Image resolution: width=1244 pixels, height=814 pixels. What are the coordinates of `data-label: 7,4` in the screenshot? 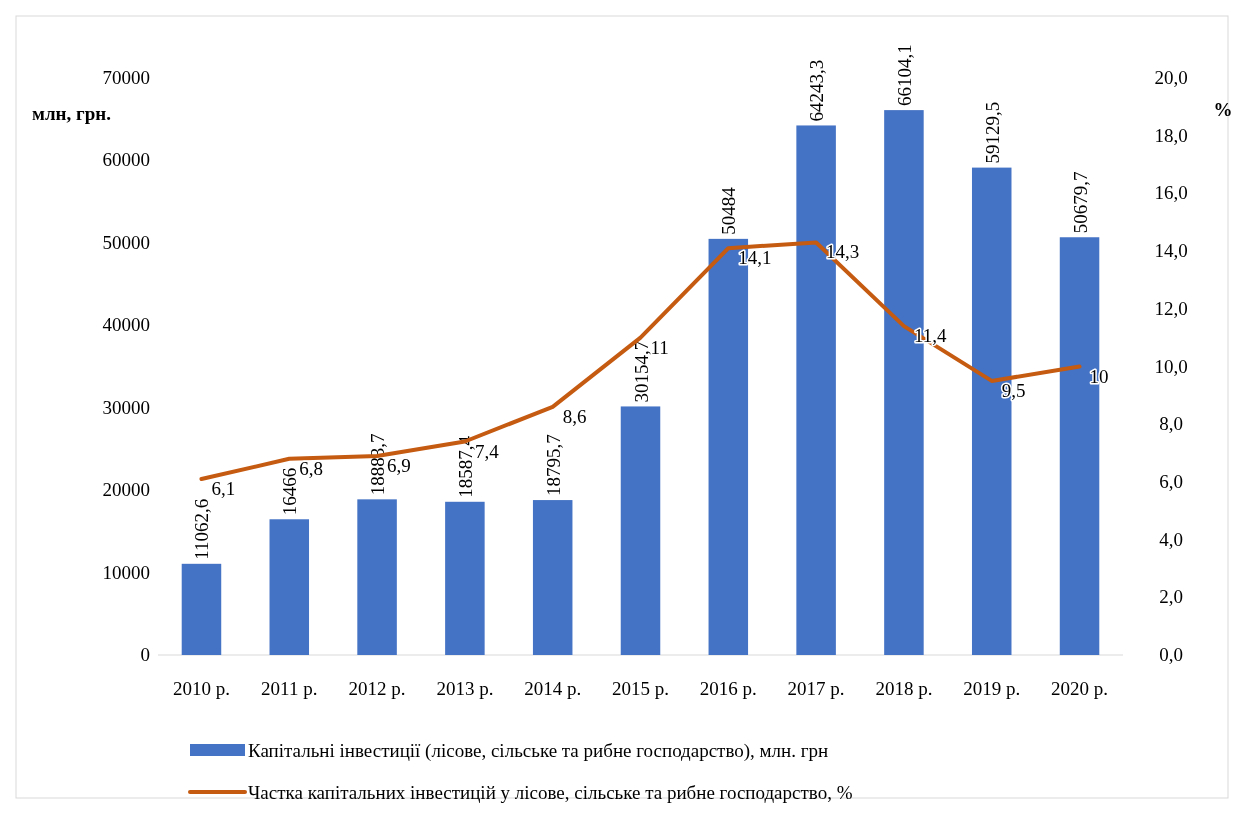 It's located at (487, 451).